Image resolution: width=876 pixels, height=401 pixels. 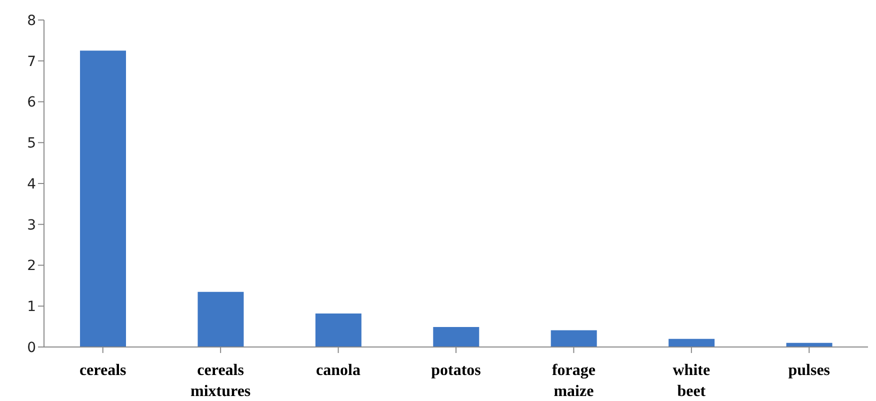 What do you see at coordinates (809, 370) in the screenshot?
I see `x-tick-label: pulses` at bounding box center [809, 370].